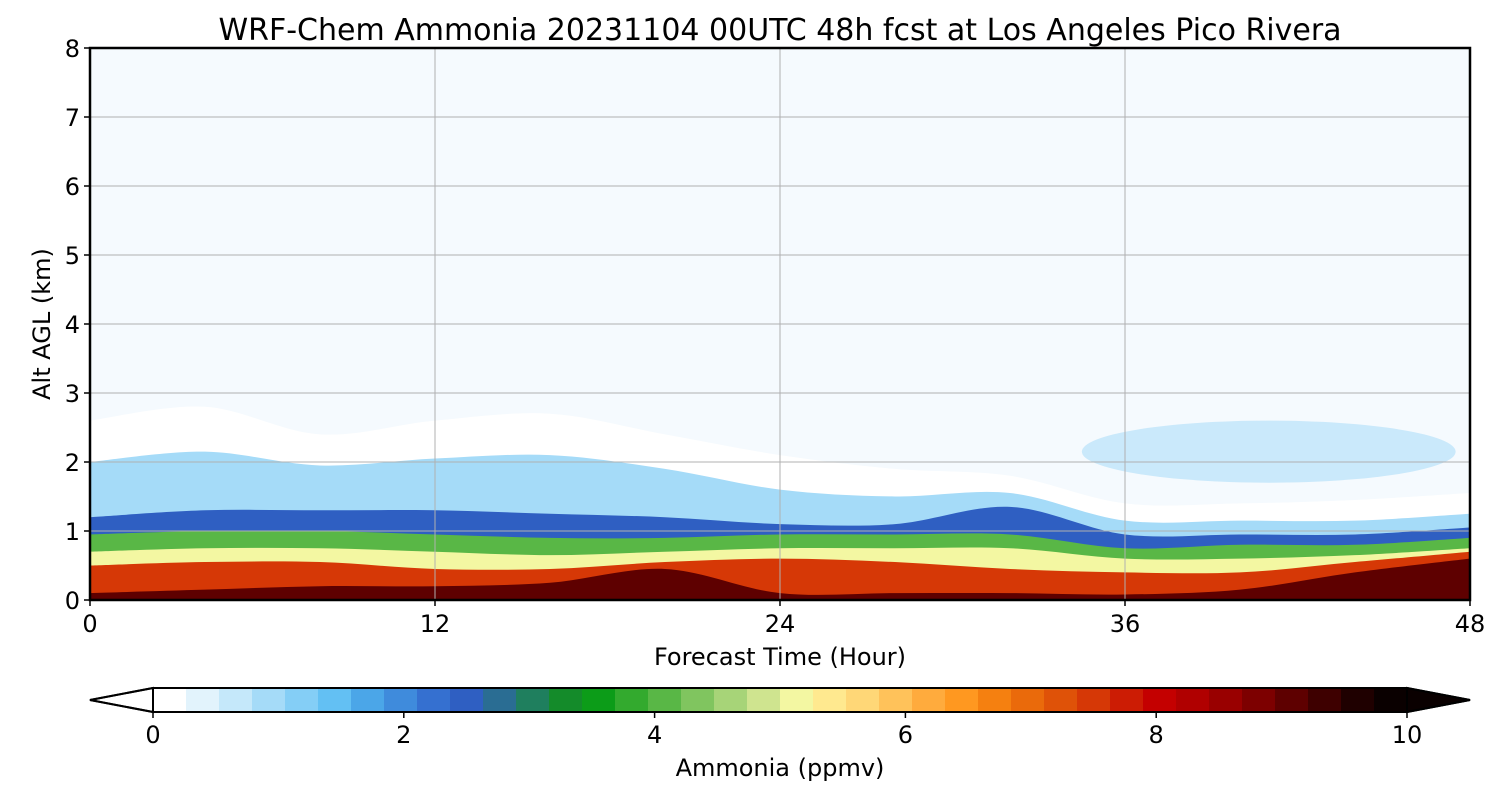 The width and height of the screenshot is (1500, 800). I want to click on colorbar, so click(780, 700).